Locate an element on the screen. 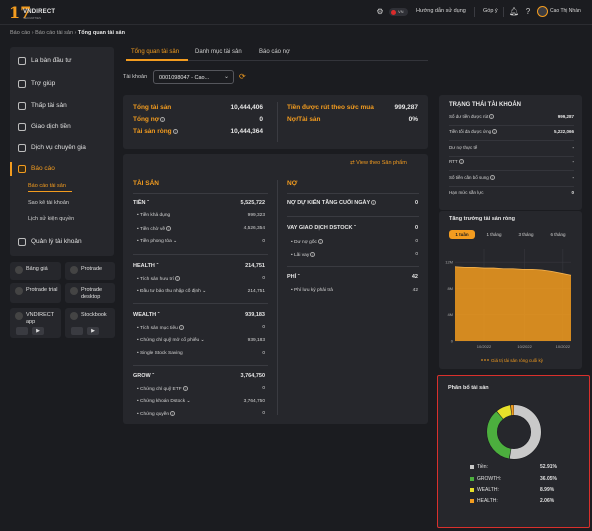  sidebar-item-label: Báo cáo is located at coordinates (43, 168).